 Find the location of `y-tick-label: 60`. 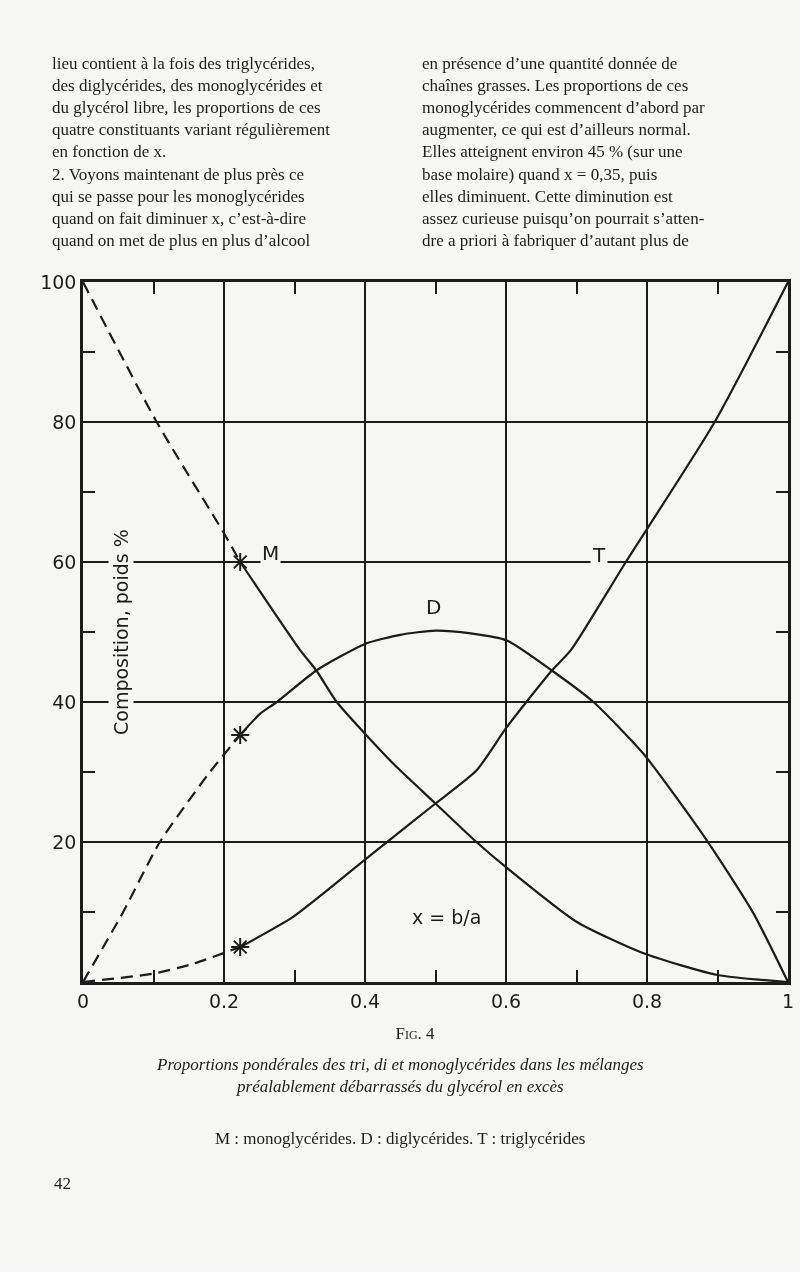

y-tick-label: 60 is located at coordinates (64, 561).